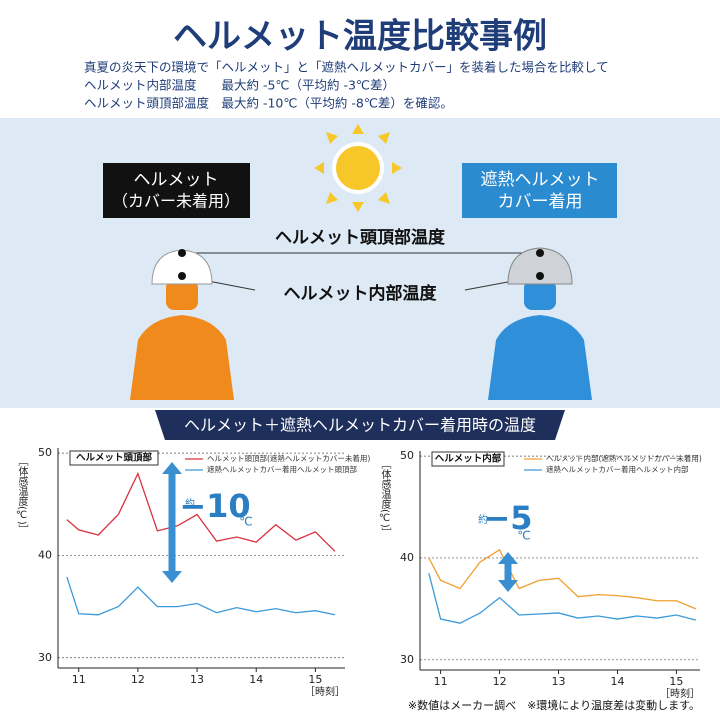 This screenshot has height=720, width=720. I want to click on sun, so click(358, 168).